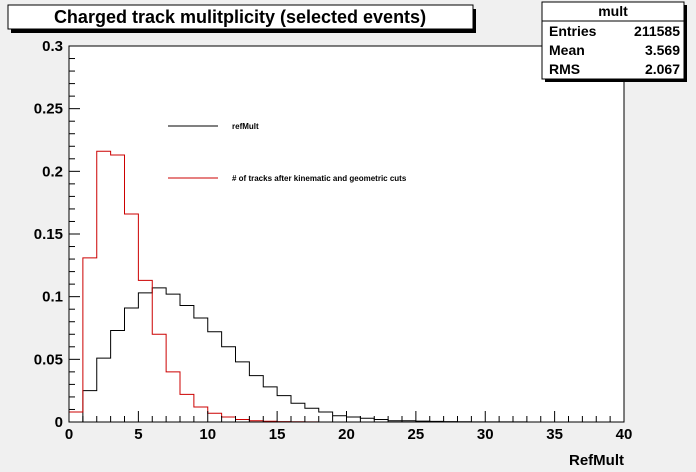  I want to click on stats-entries-label: Entries, so click(573, 31).